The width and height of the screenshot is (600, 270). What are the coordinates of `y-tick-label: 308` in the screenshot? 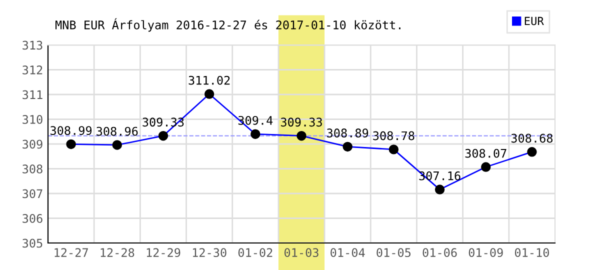 It's located at (32, 169).